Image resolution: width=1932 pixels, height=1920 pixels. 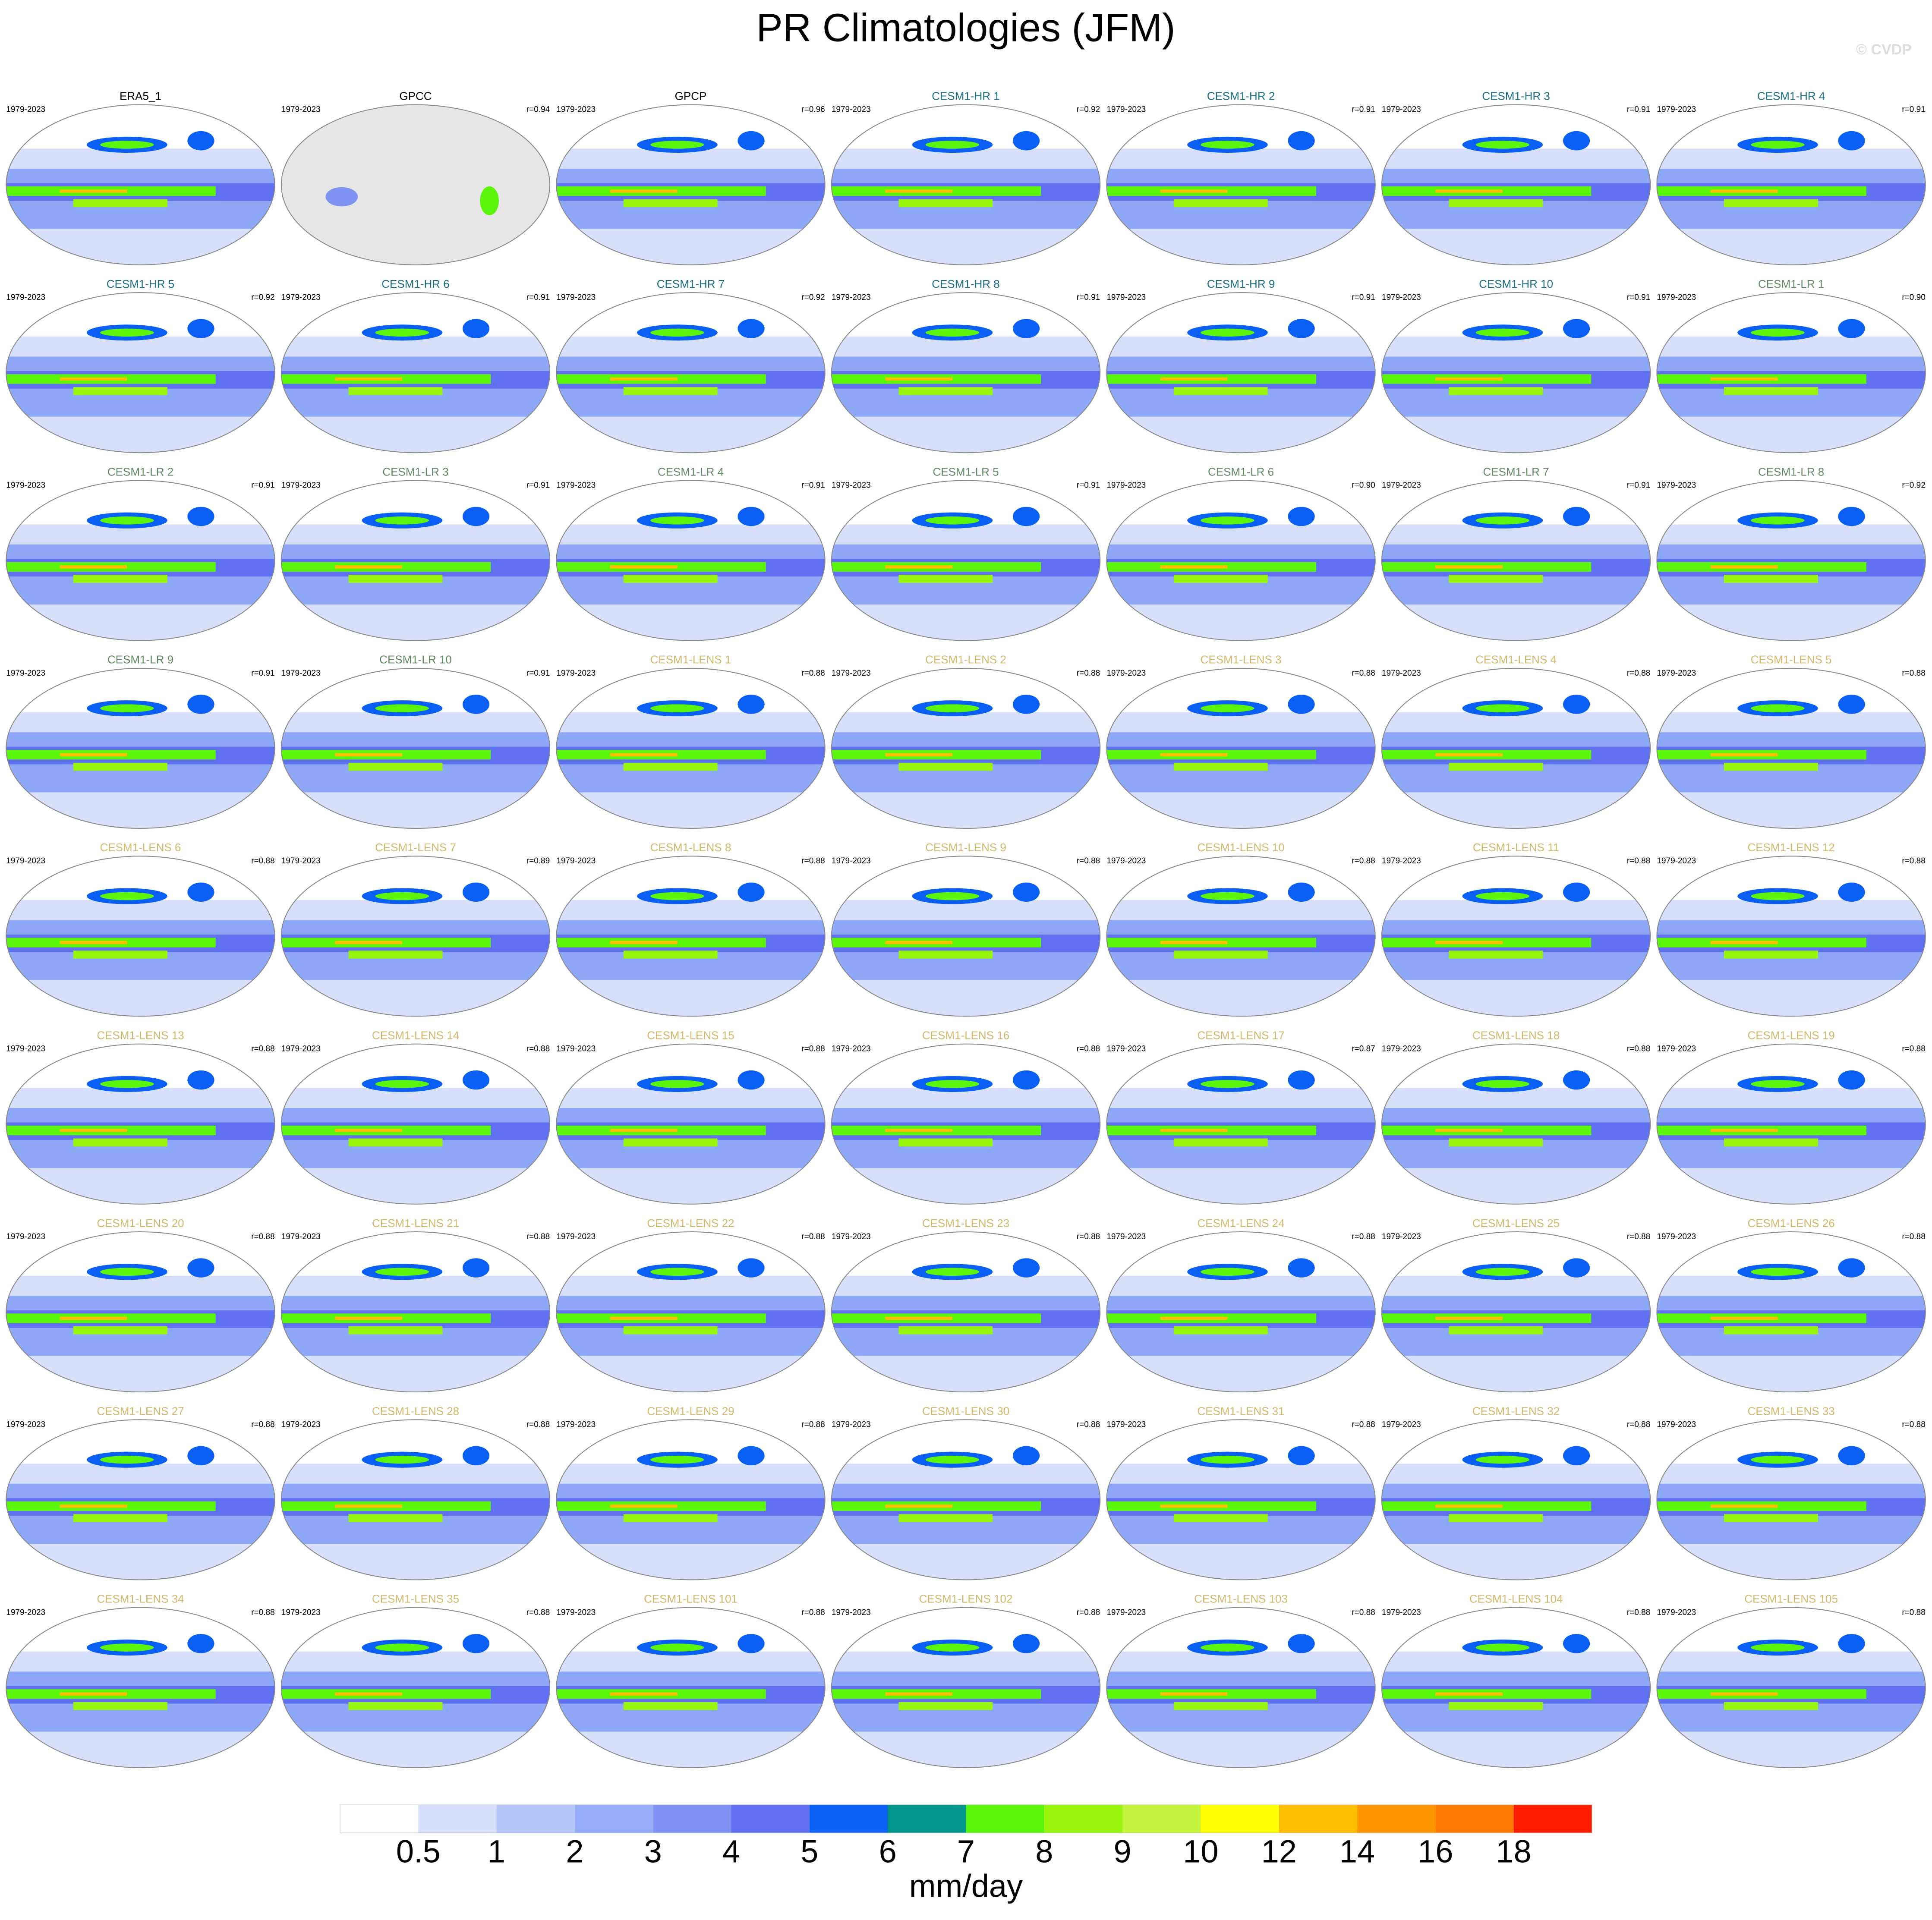 I want to click on panel-title: CESM1-LENS 10, so click(x=1240, y=848).